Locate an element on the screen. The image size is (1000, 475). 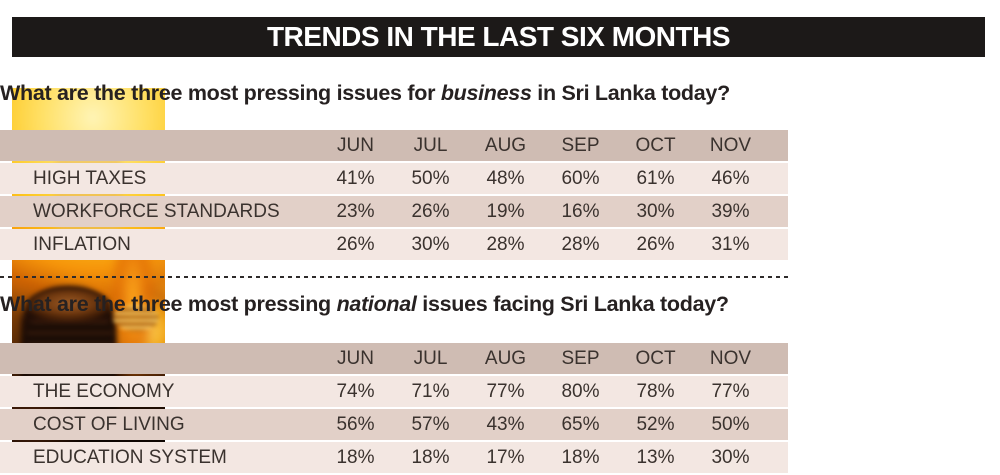
cell-value: 17% is located at coordinates (505, 457).